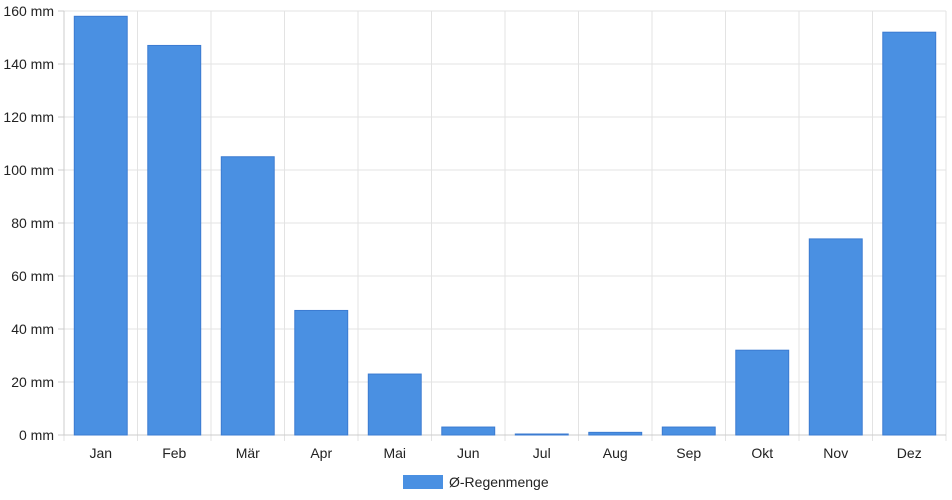 The width and height of the screenshot is (952, 500). What do you see at coordinates (32, 382) in the screenshot?
I see `y-tick-label: 20 mm` at bounding box center [32, 382].